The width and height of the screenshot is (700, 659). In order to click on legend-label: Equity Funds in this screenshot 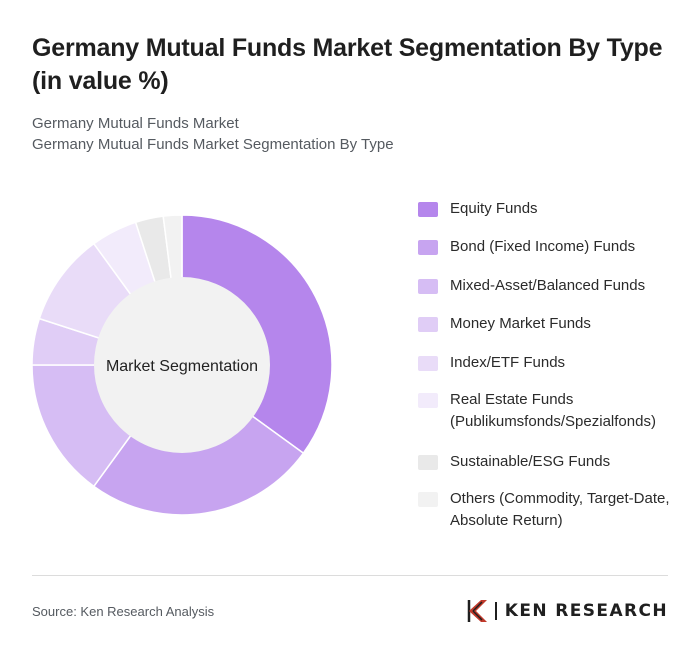, I will do `click(494, 208)`.